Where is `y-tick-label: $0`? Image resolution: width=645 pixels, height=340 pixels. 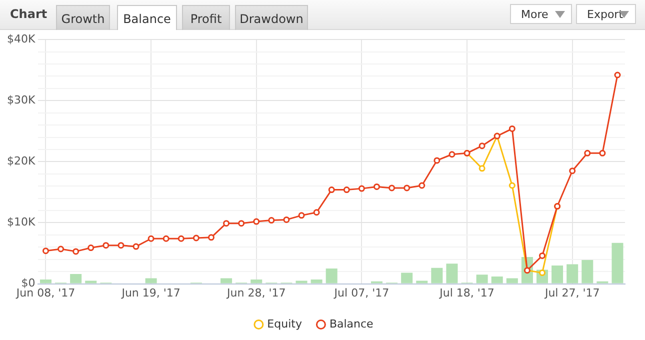 y-tick-label: $0 is located at coordinates (28, 283).